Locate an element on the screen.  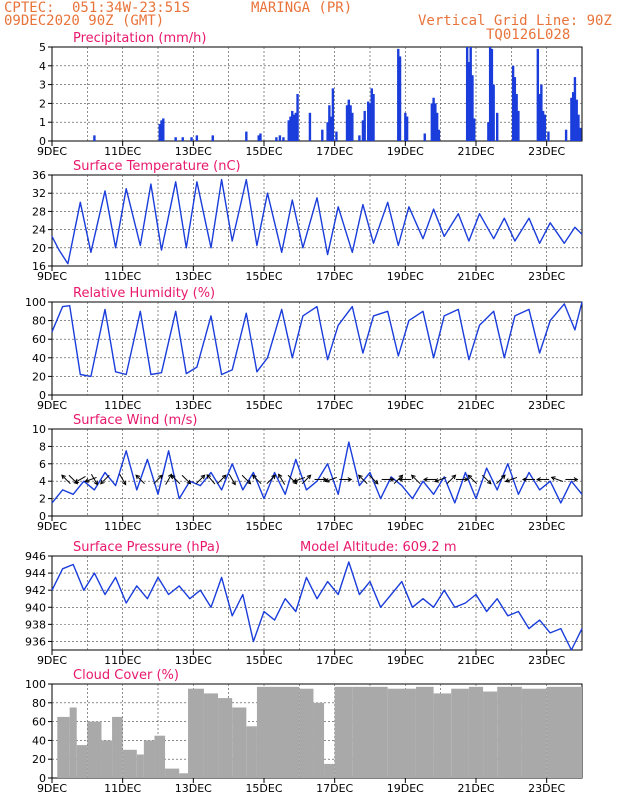
rh-ytick-label: 0 is located at coordinates (42, 395).